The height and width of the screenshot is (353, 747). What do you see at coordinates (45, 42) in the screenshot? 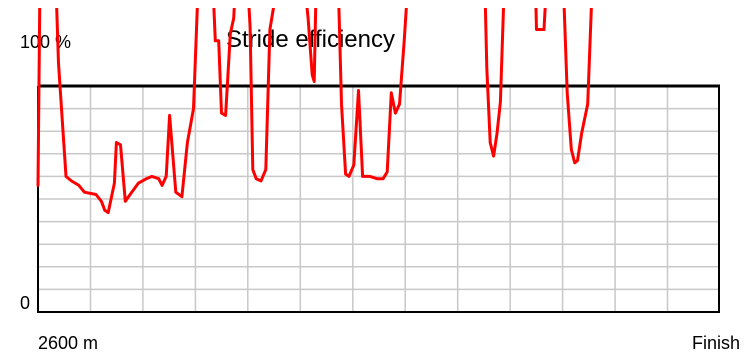
I see `y-tick-label-top: 100 %` at bounding box center [45, 42].